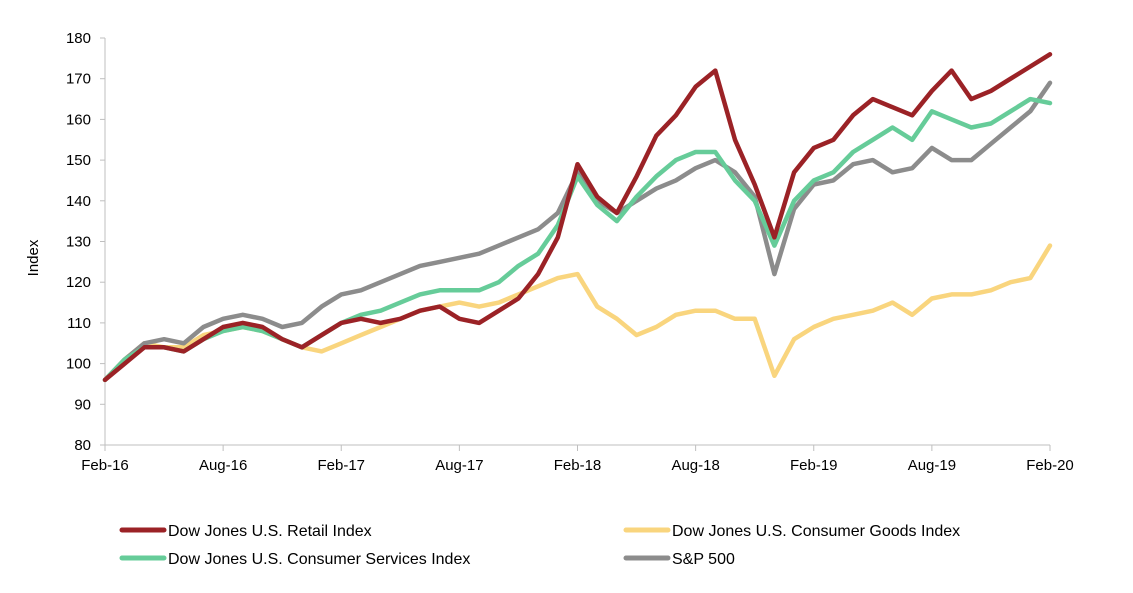 The width and height of the screenshot is (1133, 593). I want to click on x-tick-label: Aug-16, so click(223, 465).